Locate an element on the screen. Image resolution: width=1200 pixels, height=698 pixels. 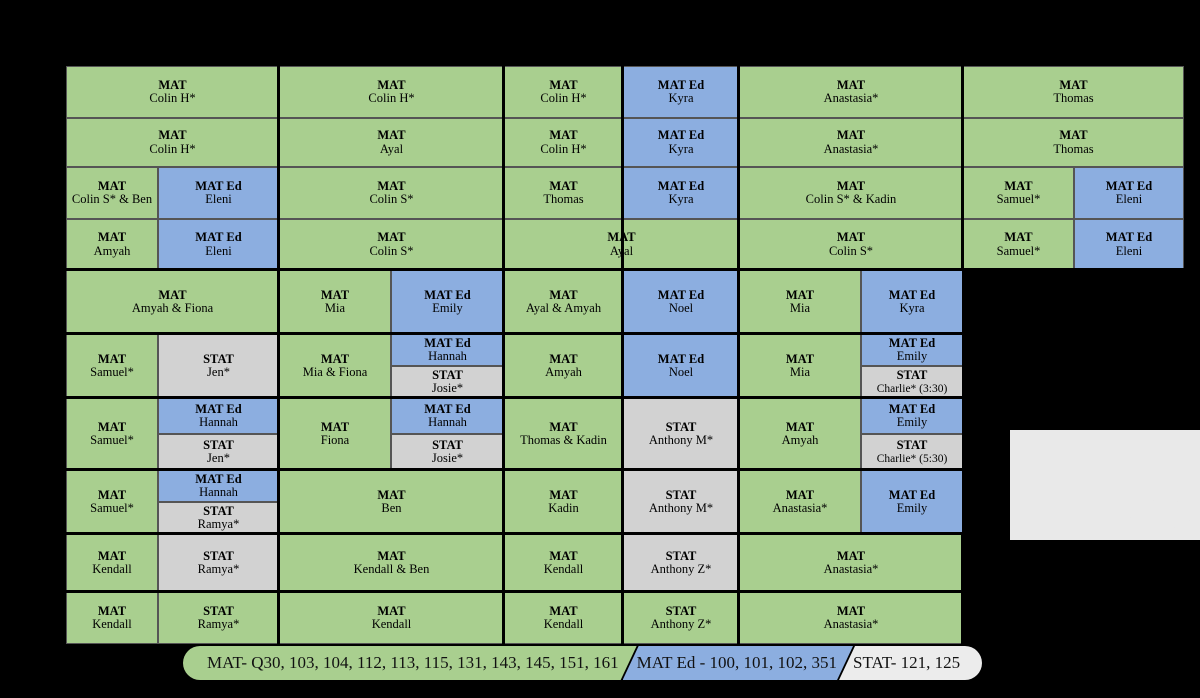
cell-name: Ramya* is located at coordinates (218, 569).